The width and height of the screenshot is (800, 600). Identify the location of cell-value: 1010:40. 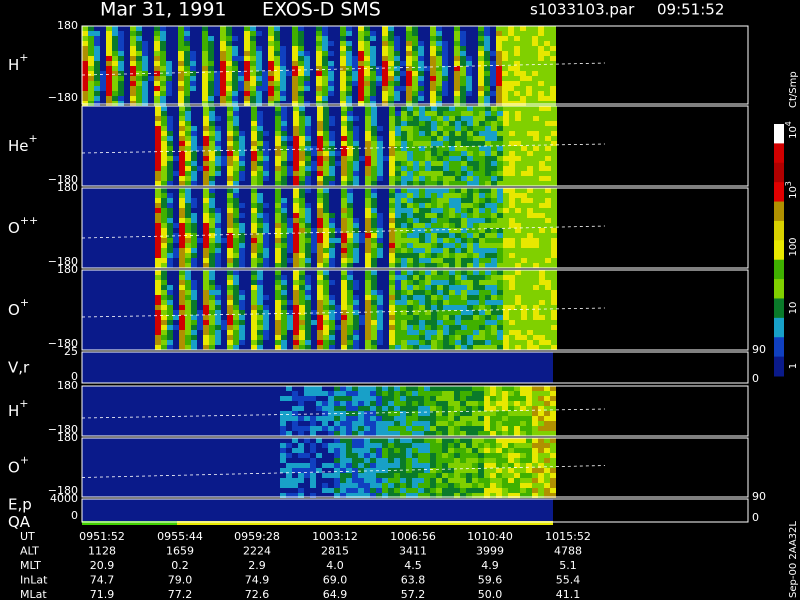
(490, 536).